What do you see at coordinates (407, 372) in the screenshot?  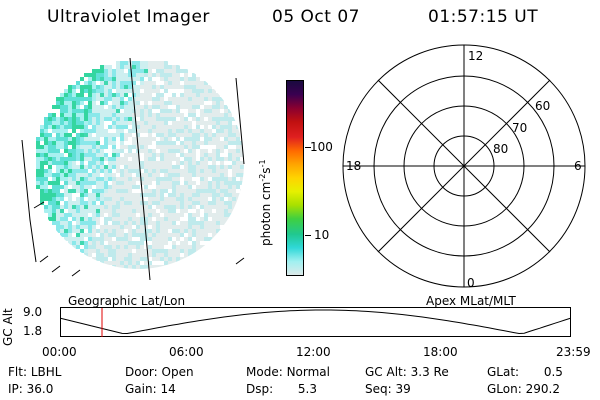 I see `status-gc-alt: GC Alt: 3.3 Re` at bounding box center [407, 372].